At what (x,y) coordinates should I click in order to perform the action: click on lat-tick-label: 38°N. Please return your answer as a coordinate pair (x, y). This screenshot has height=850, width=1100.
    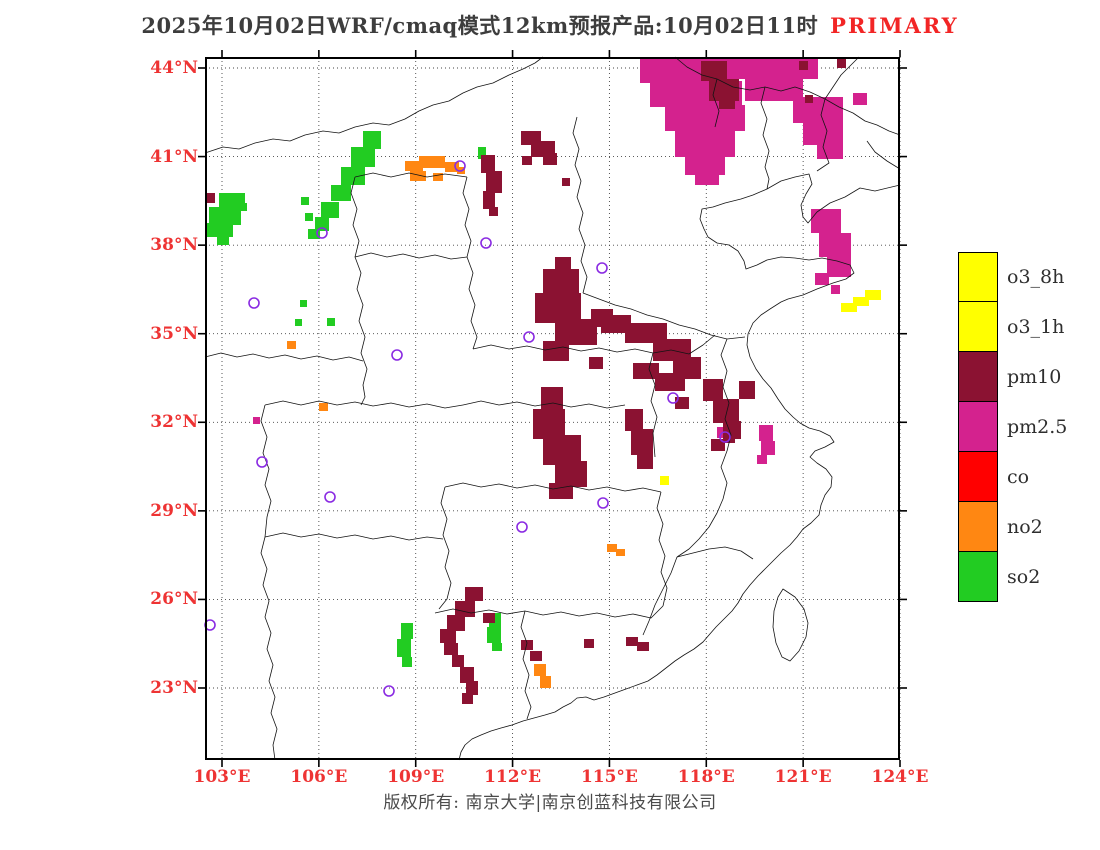
    Looking at the image, I should click on (174, 245).